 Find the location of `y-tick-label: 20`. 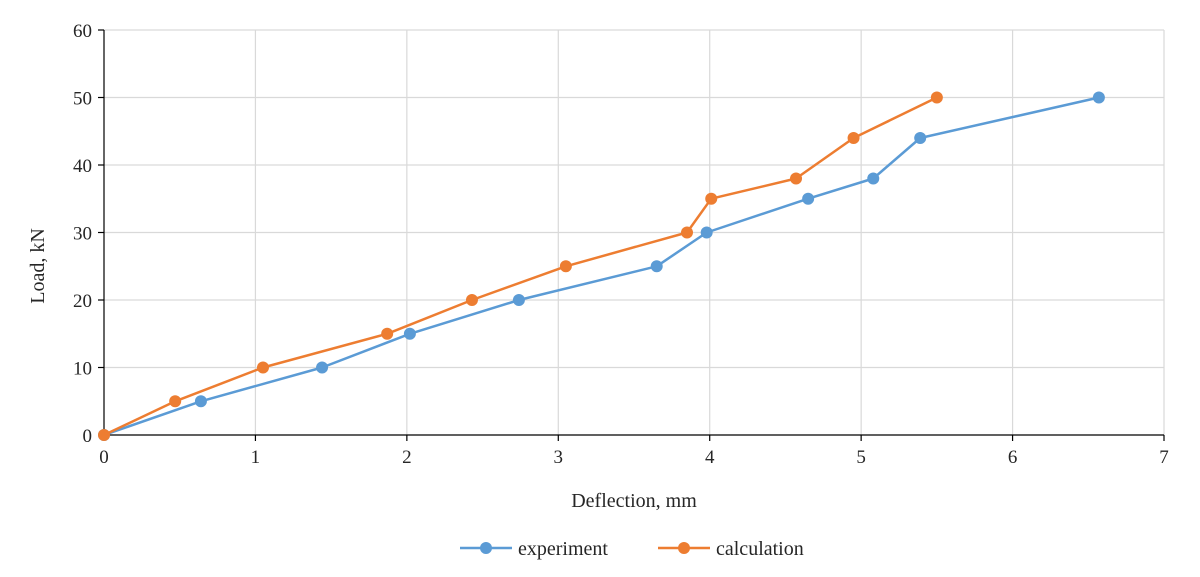

y-tick-label: 20 is located at coordinates (82, 301).